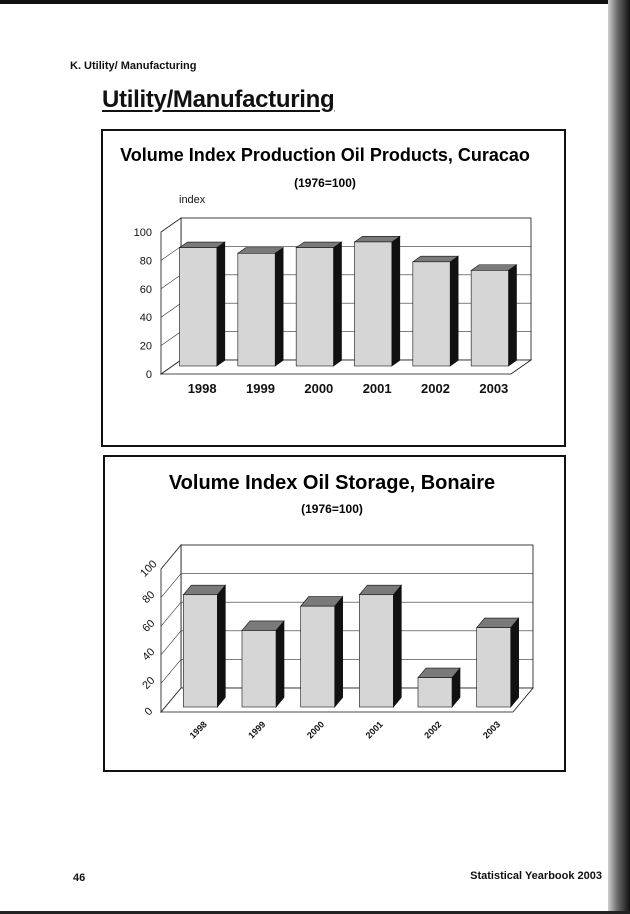 This screenshot has width=630, height=914. What do you see at coordinates (192, 200) in the screenshot?
I see `y-axis-label: index` at bounding box center [192, 200].